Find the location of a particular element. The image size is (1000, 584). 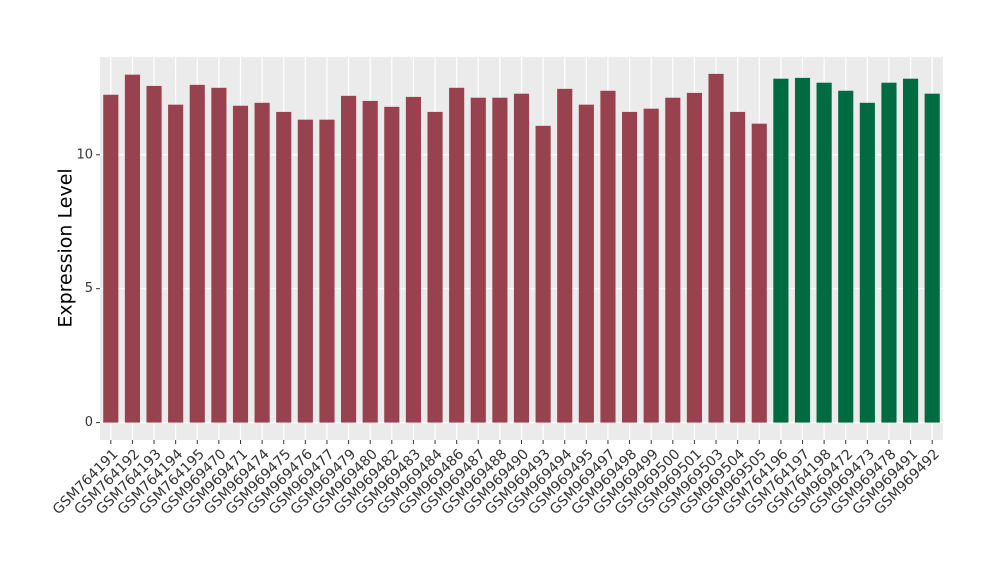

y-tick-label: 10 is located at coordinates (84, 154).